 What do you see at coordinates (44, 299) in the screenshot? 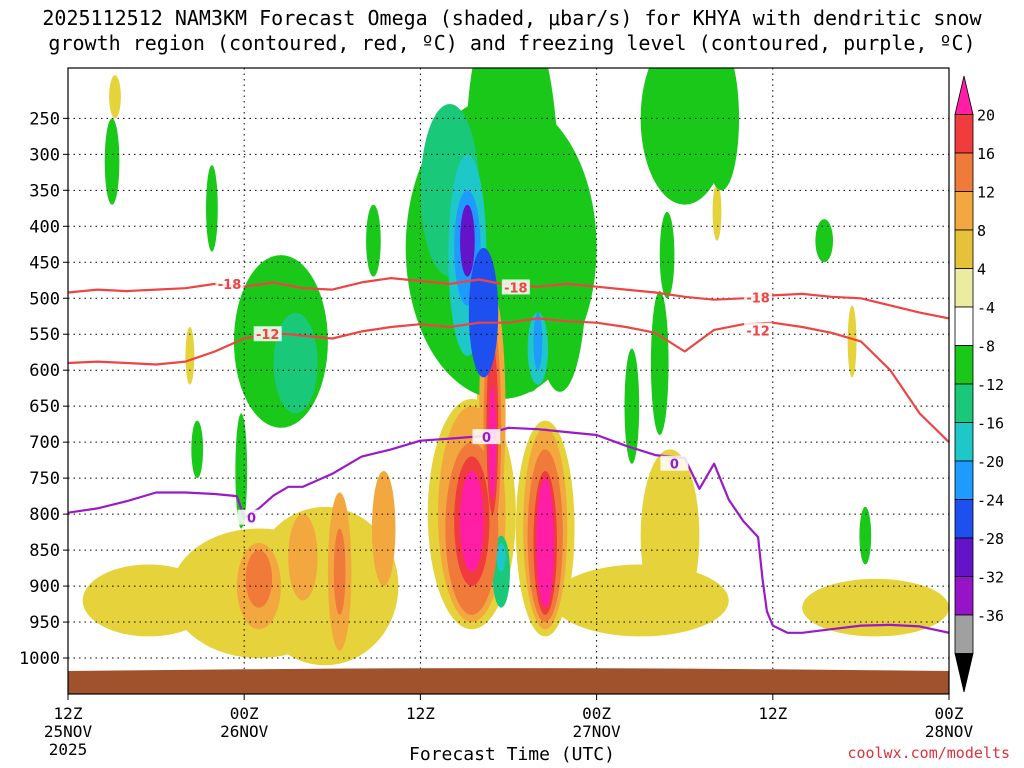
I see `ytick-label-500: 500` at bounding box center [44, 299].